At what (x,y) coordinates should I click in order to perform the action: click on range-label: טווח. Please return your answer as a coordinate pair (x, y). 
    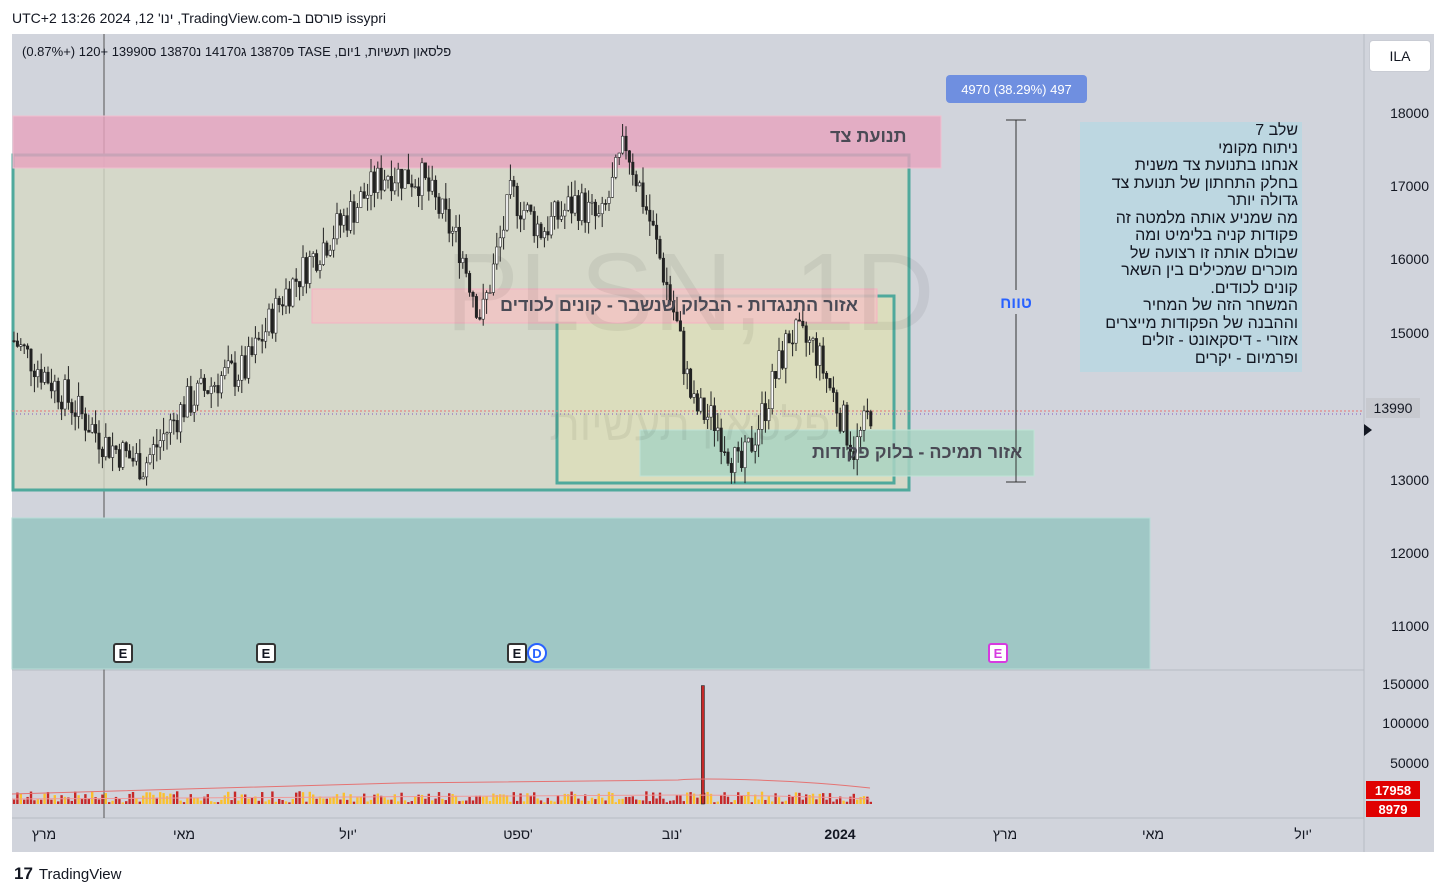
    Looking at the image, I should click on (1016, 303).